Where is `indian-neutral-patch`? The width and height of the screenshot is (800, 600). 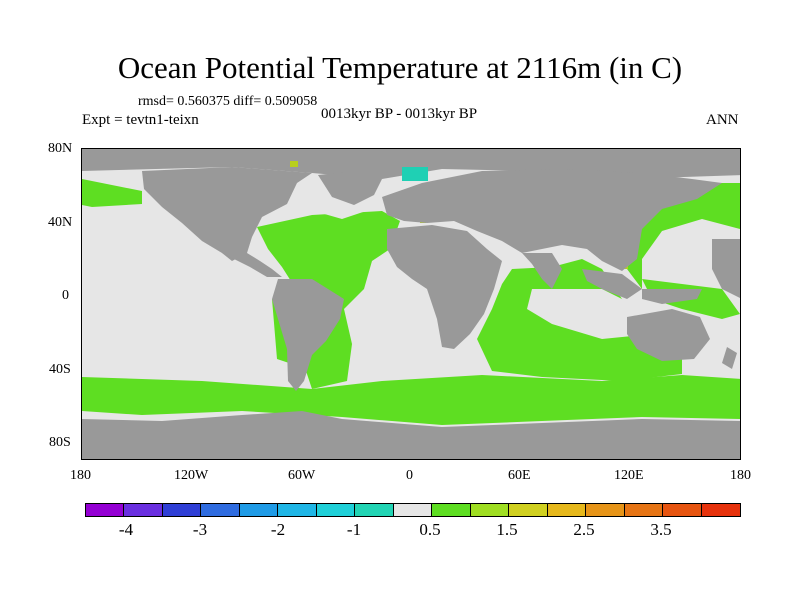
indian-neutral-patch is located at coordinates (589, 314).